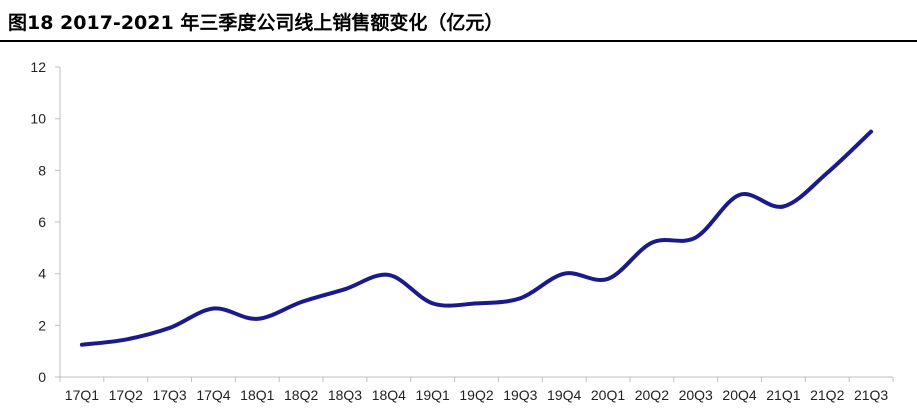 The height and width of the screenshot is (413, 917). What do you see at coordinates (42, 170) in the screenshot?
I see `y-tick-label: 8` at bounding box center [42, 170].